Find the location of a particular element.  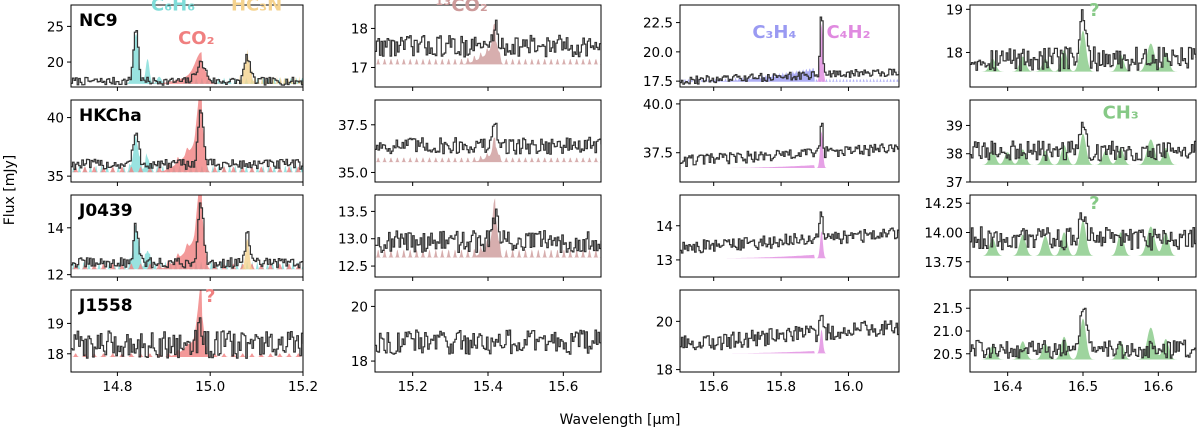

y-tick-label: 14 is located at coordinates (55, 229).